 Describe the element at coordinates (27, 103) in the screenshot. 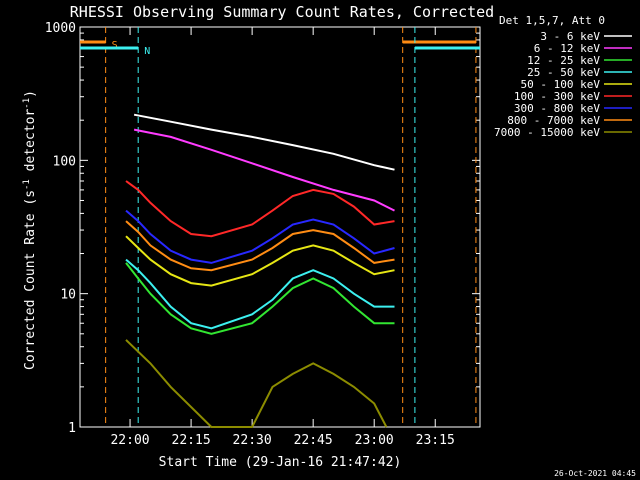

I see `y-axis-label-sup2: -1` at that location.